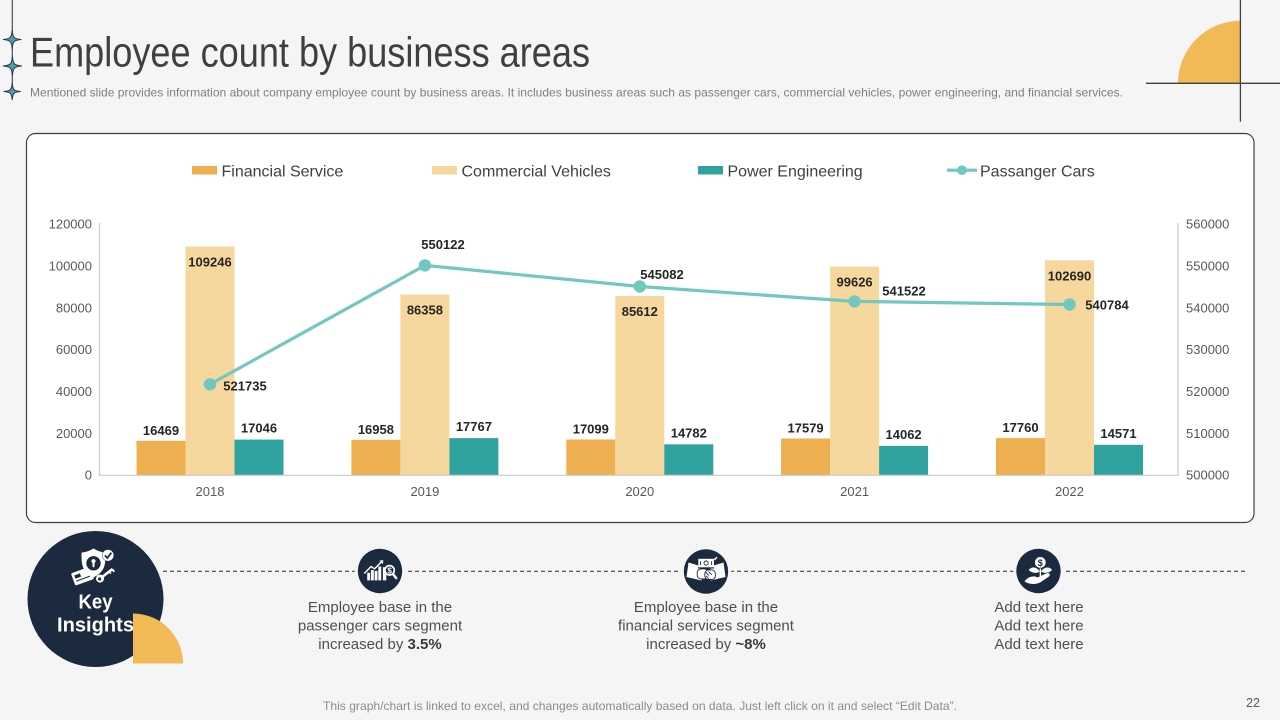 This screenshot has height=720, width=1280. What do you see at coordinates (904, 434) in the screenshot?
I see `svg-text: 14062` at bounding box center [904, 434].